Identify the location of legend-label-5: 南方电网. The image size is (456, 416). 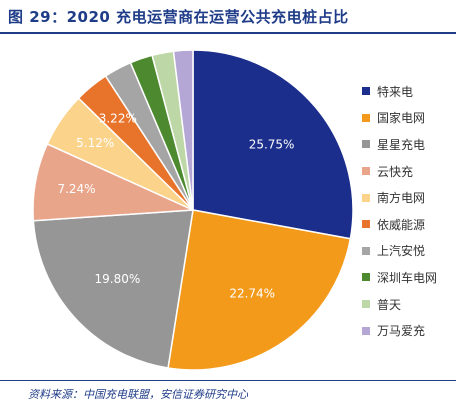
(401, 198).